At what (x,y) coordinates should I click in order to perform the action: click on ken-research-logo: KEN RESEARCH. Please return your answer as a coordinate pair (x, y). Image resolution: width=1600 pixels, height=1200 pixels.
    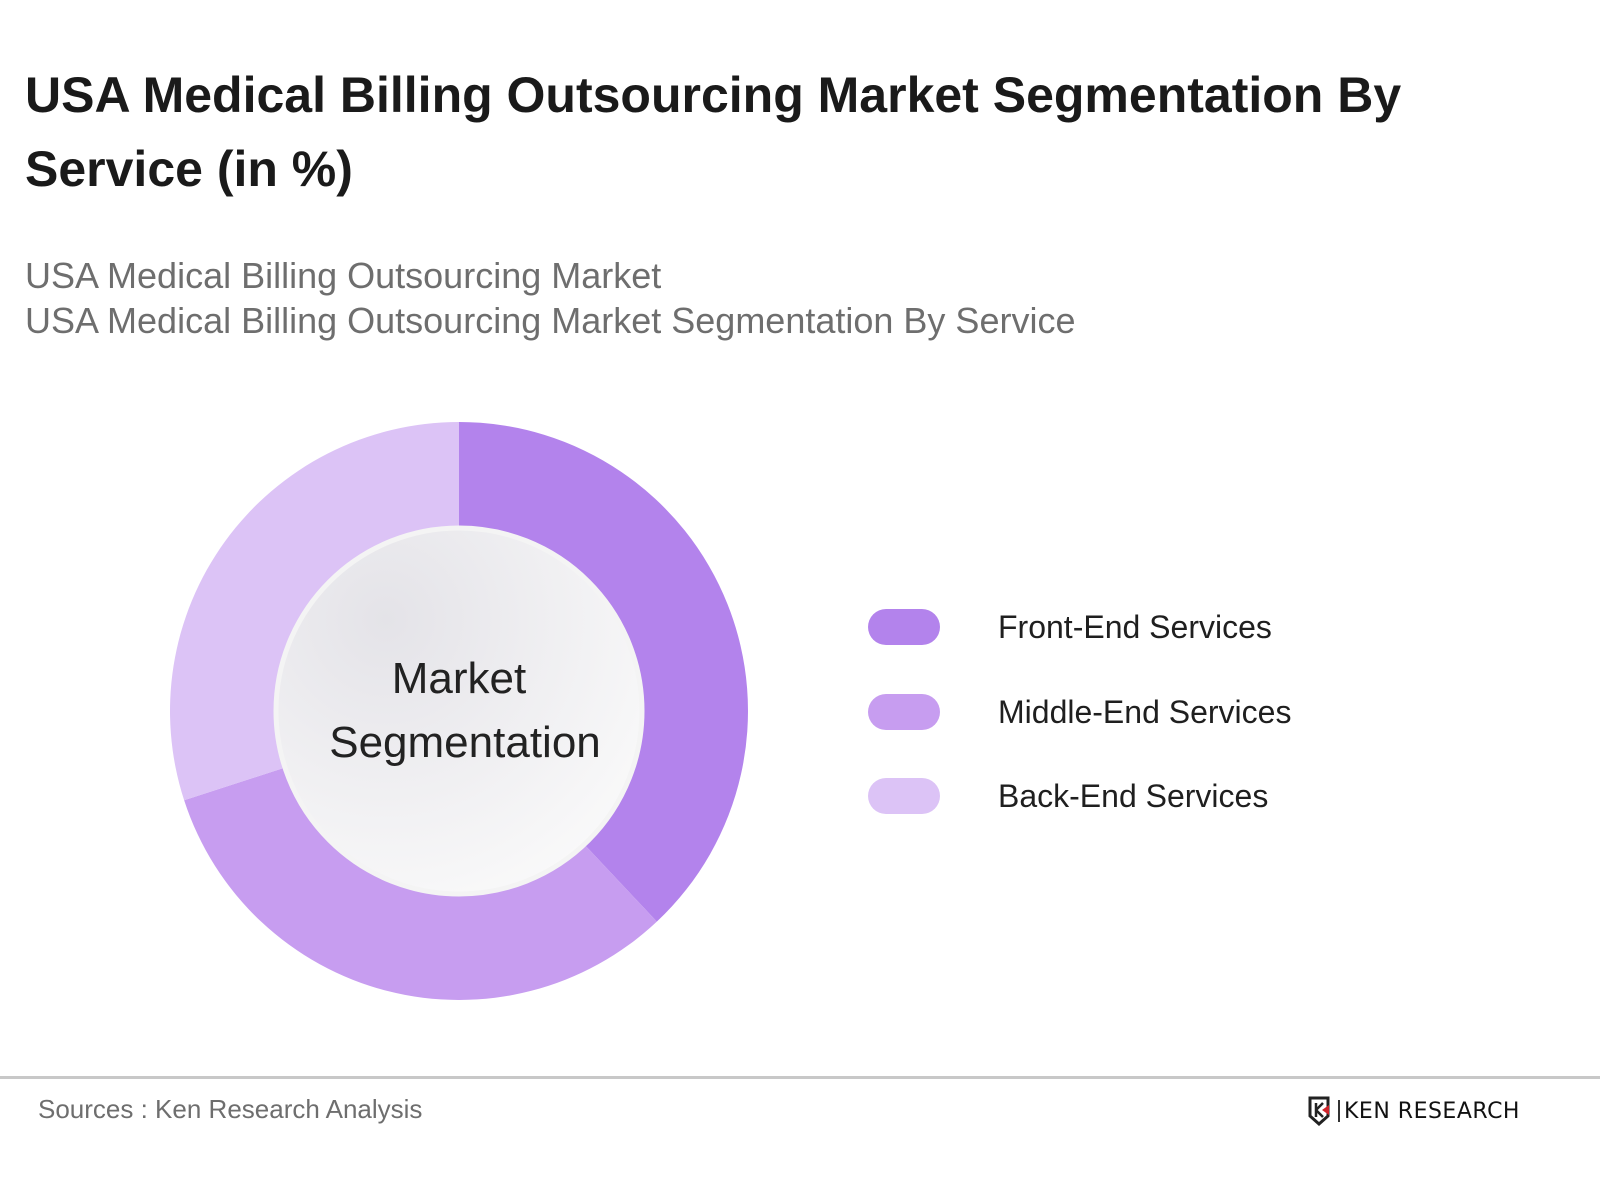
    Looking at the image, I should click on (1414, 1111).